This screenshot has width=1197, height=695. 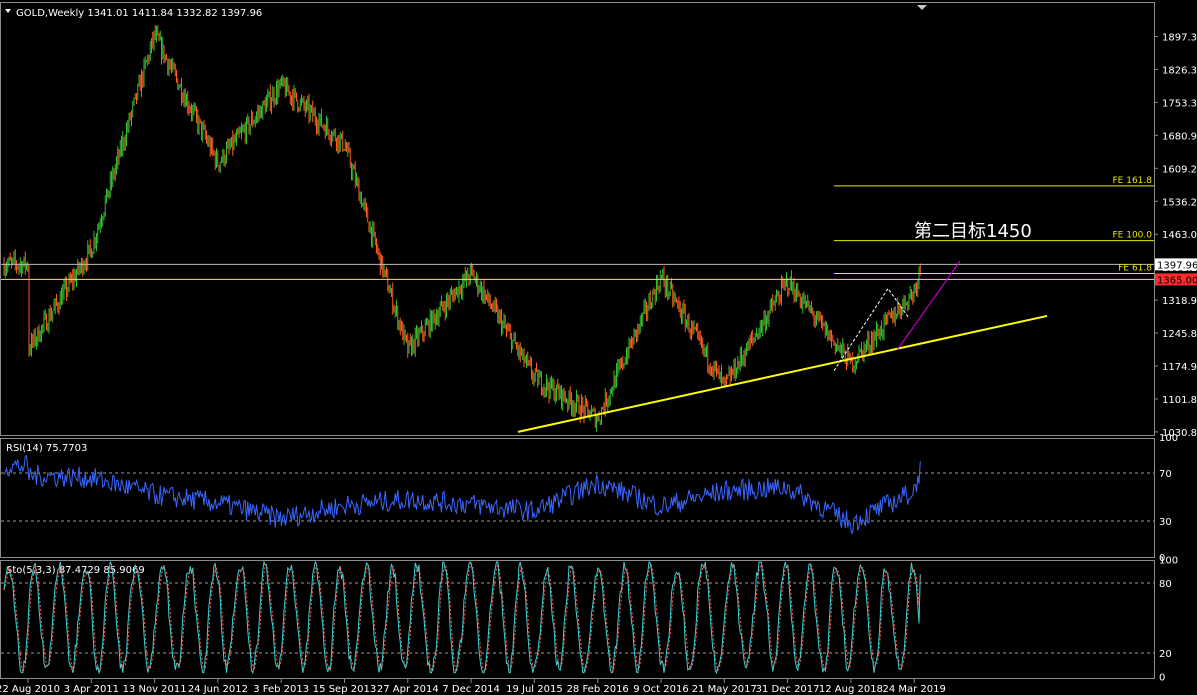 I want to click on price-y-tick-label: 1101.85, so click(x=1179, y=400).